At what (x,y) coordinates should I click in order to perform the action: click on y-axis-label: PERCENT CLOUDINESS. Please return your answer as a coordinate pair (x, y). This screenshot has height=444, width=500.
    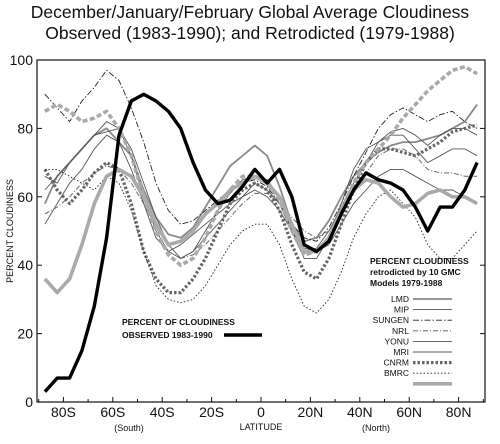
    Looking at the image, I should click on (10, 231).